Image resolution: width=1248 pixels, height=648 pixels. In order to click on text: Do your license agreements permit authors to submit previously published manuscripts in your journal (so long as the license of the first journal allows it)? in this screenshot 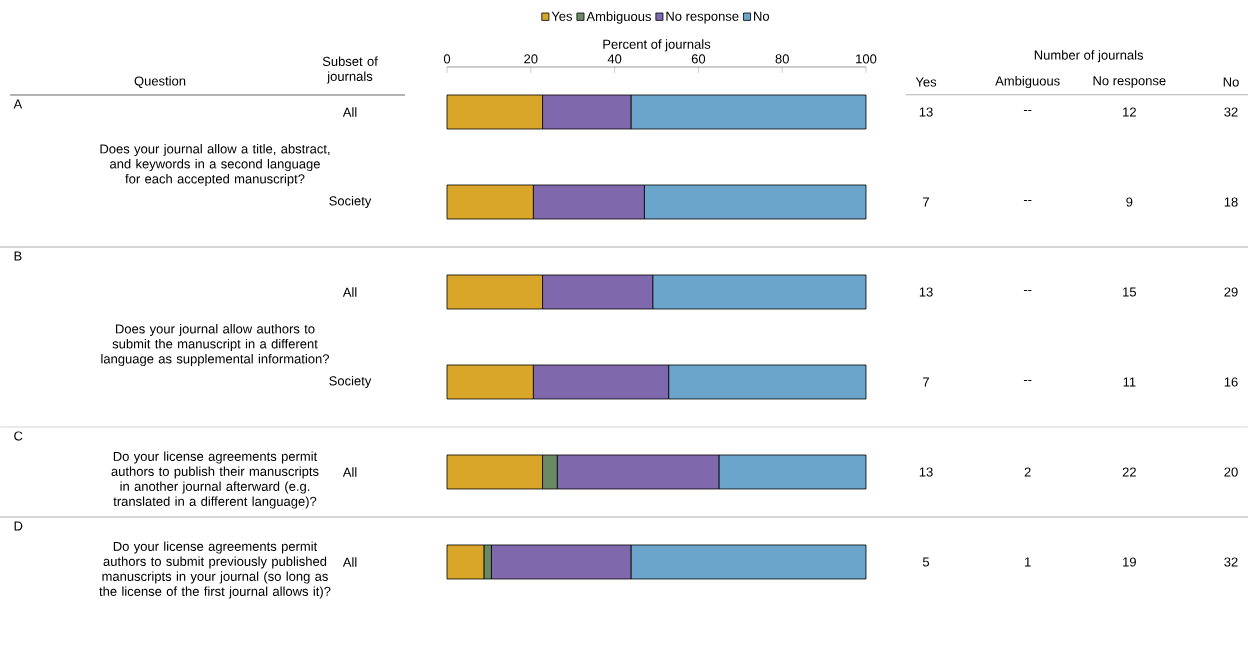, I will do `click(215, 570)`.